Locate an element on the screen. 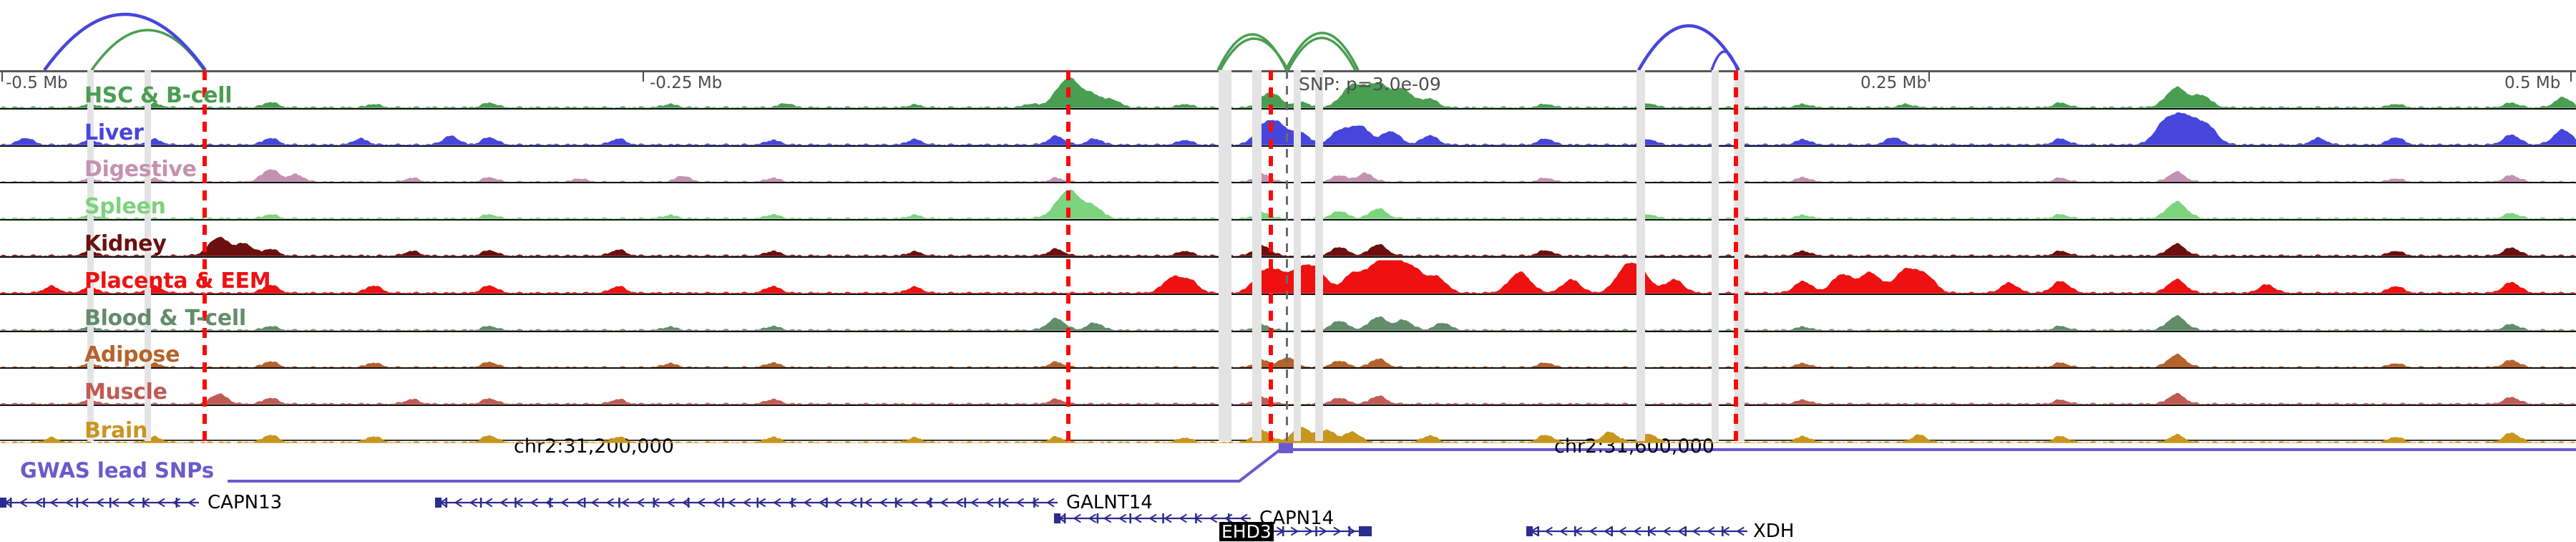 This screenshot has width=2576, height=542. axis-tick-label: 0.25 Mb is located at coordinates (1893, 83).